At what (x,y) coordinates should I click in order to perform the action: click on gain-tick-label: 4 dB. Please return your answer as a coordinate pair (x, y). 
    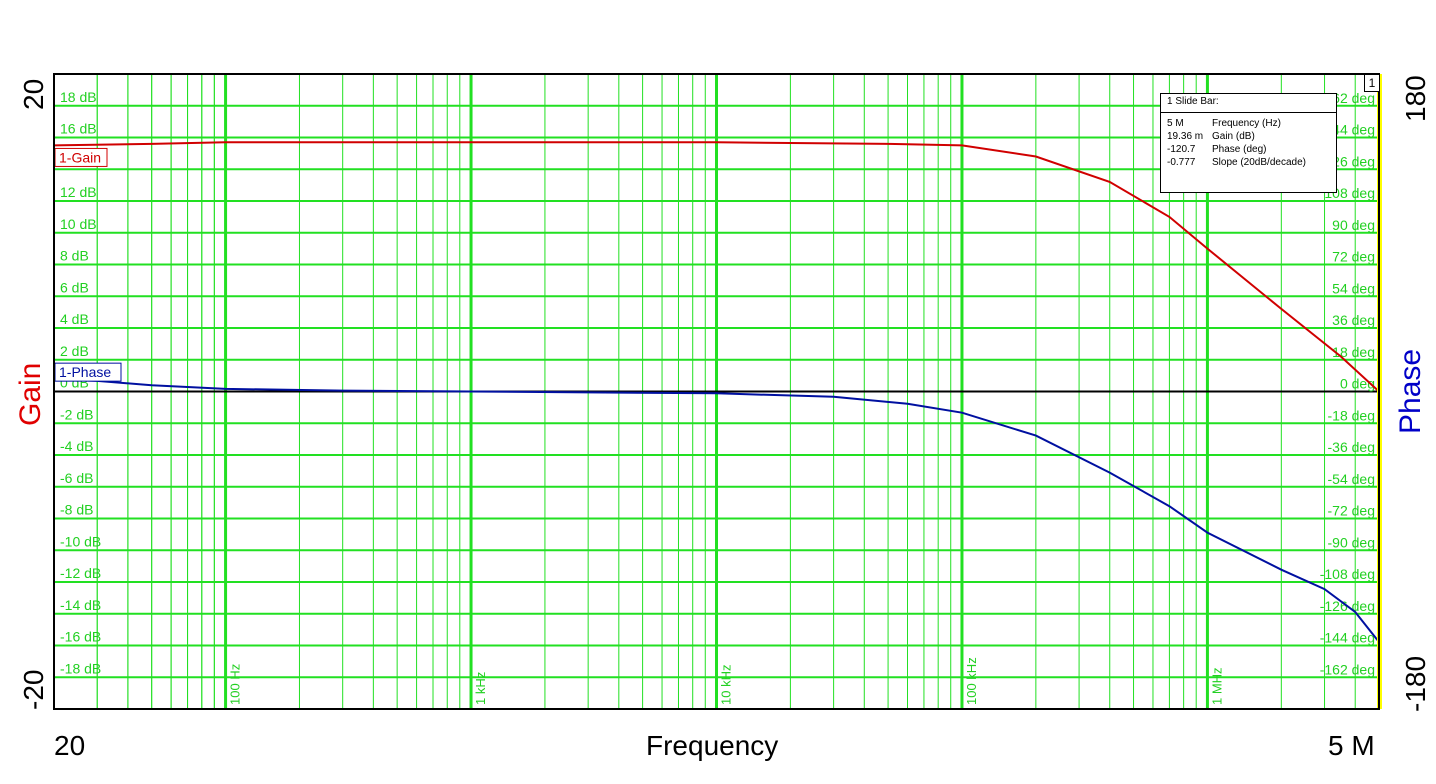
    Looking at the image, I should click on (74, 319).